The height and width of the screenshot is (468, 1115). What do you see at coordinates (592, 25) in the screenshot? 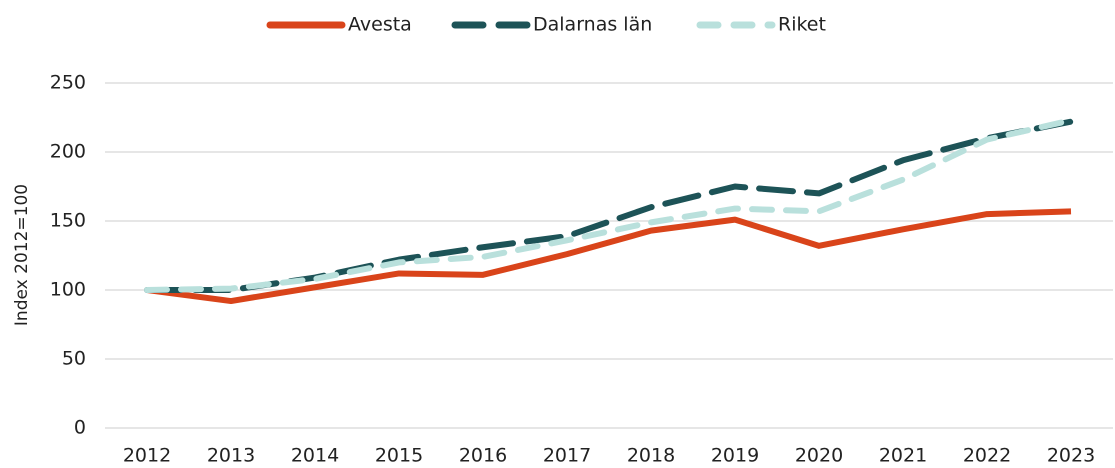
I see `legend-label: Dalarnas län` at bounding box center [592, 25].